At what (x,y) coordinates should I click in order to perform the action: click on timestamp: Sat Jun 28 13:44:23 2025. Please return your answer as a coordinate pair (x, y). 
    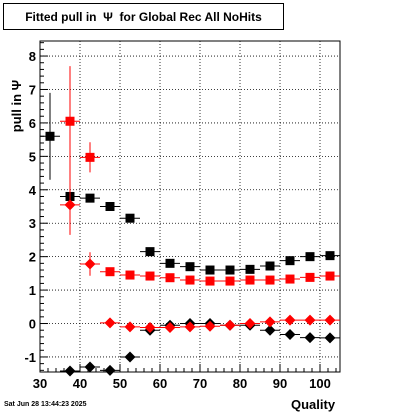
    Looking at the image, I should click on (45, 404).